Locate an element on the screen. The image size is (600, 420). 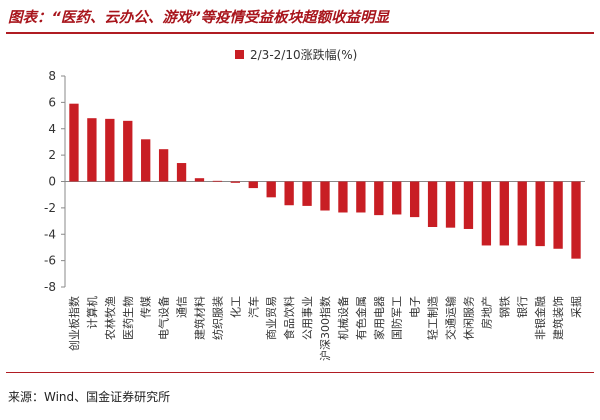
x-category-label: 非银金融 is located at coordinates (540, 318).